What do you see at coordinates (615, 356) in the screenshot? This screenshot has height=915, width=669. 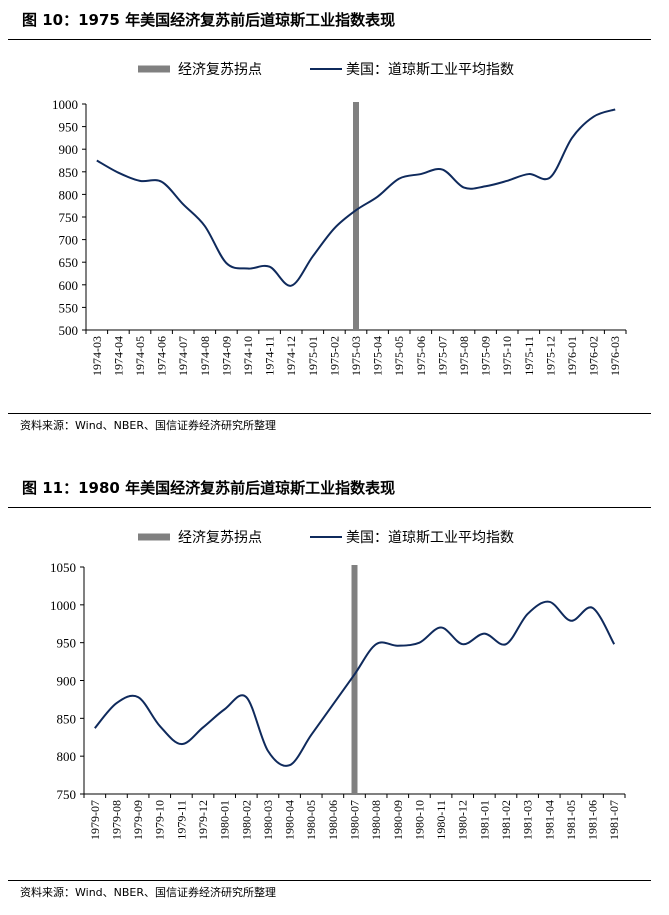 I see `x-tick-label: 1976-03` at bounding box center [615, 356].